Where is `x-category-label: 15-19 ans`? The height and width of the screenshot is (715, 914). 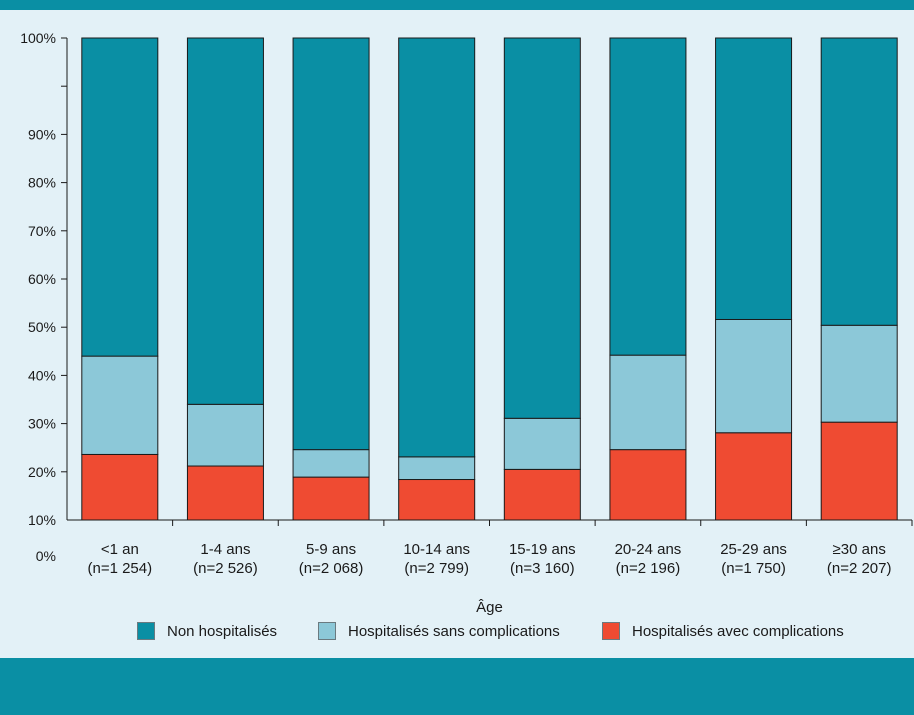 x-category-label: 15-19 ans is located at coordinates (542, 549).